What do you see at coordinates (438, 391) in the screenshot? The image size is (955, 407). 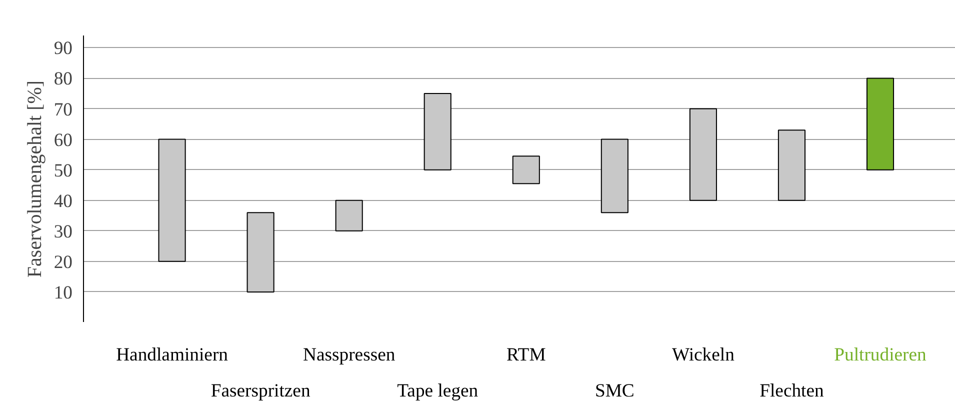 I see `x-tick-label: Tape legen` at bounding box center [438, 391].